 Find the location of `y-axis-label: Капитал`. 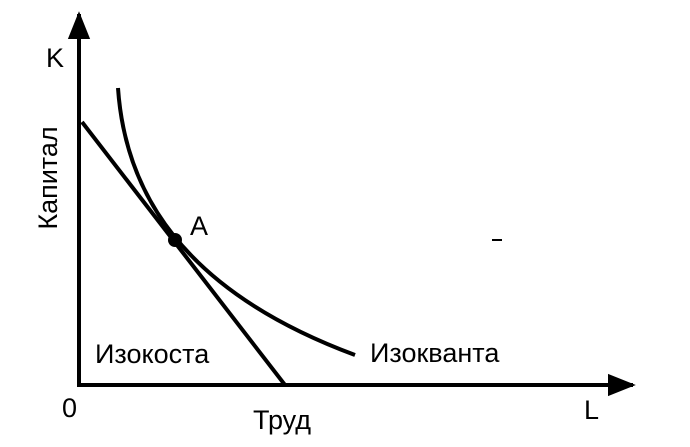

y-axis-label: Капитал is located at coordinates (48, 177).